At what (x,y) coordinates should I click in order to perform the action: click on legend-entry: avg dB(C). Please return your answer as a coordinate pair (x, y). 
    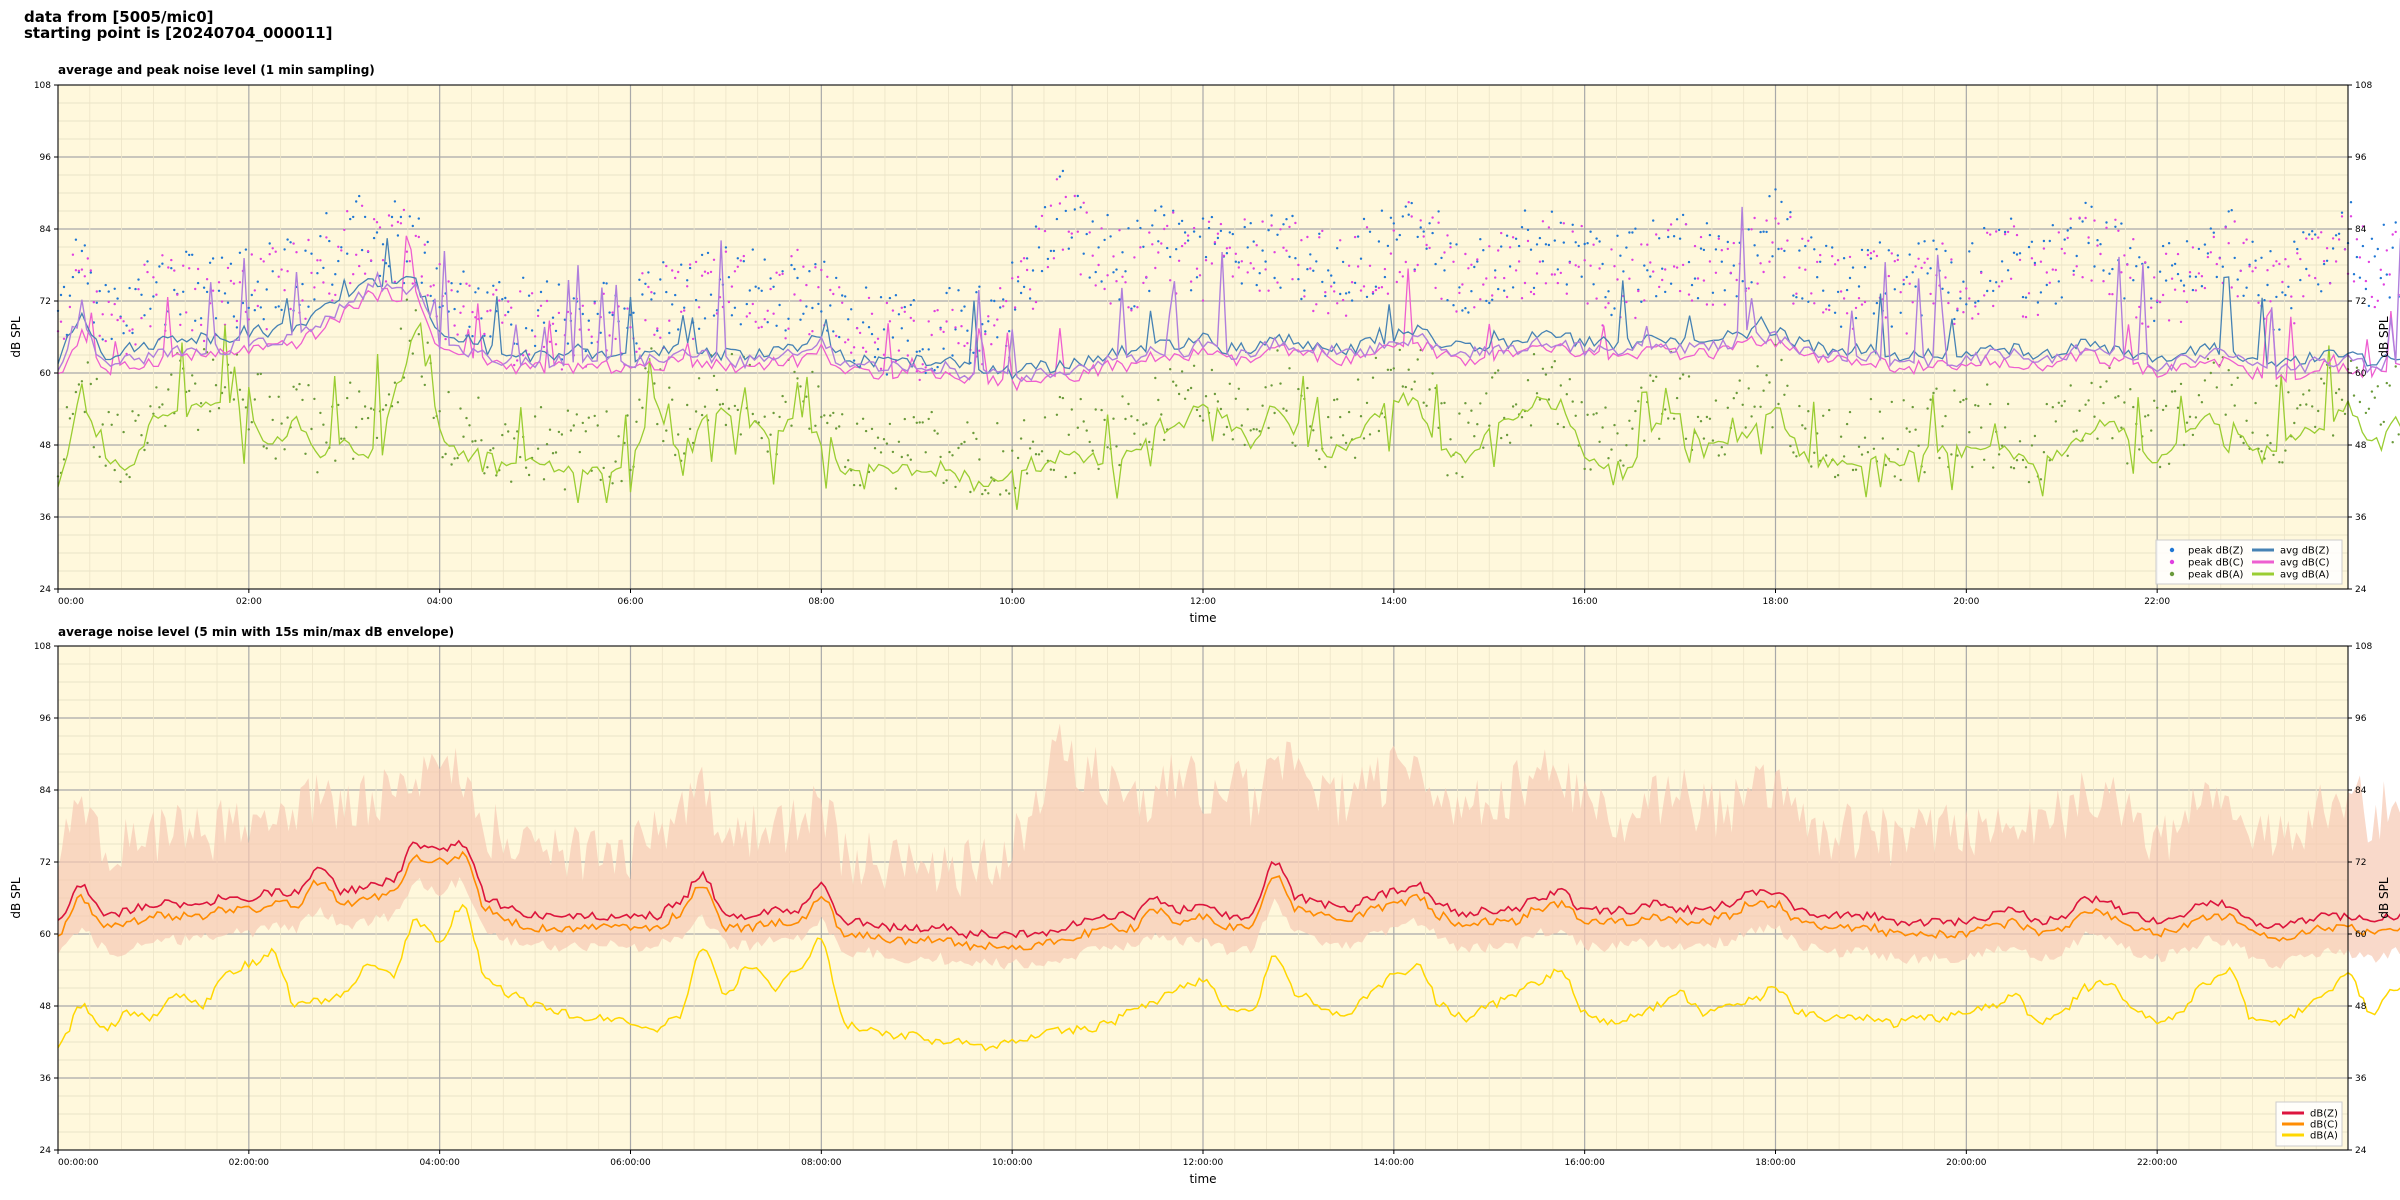
    Looking at the image, I should click on (2305, 563).